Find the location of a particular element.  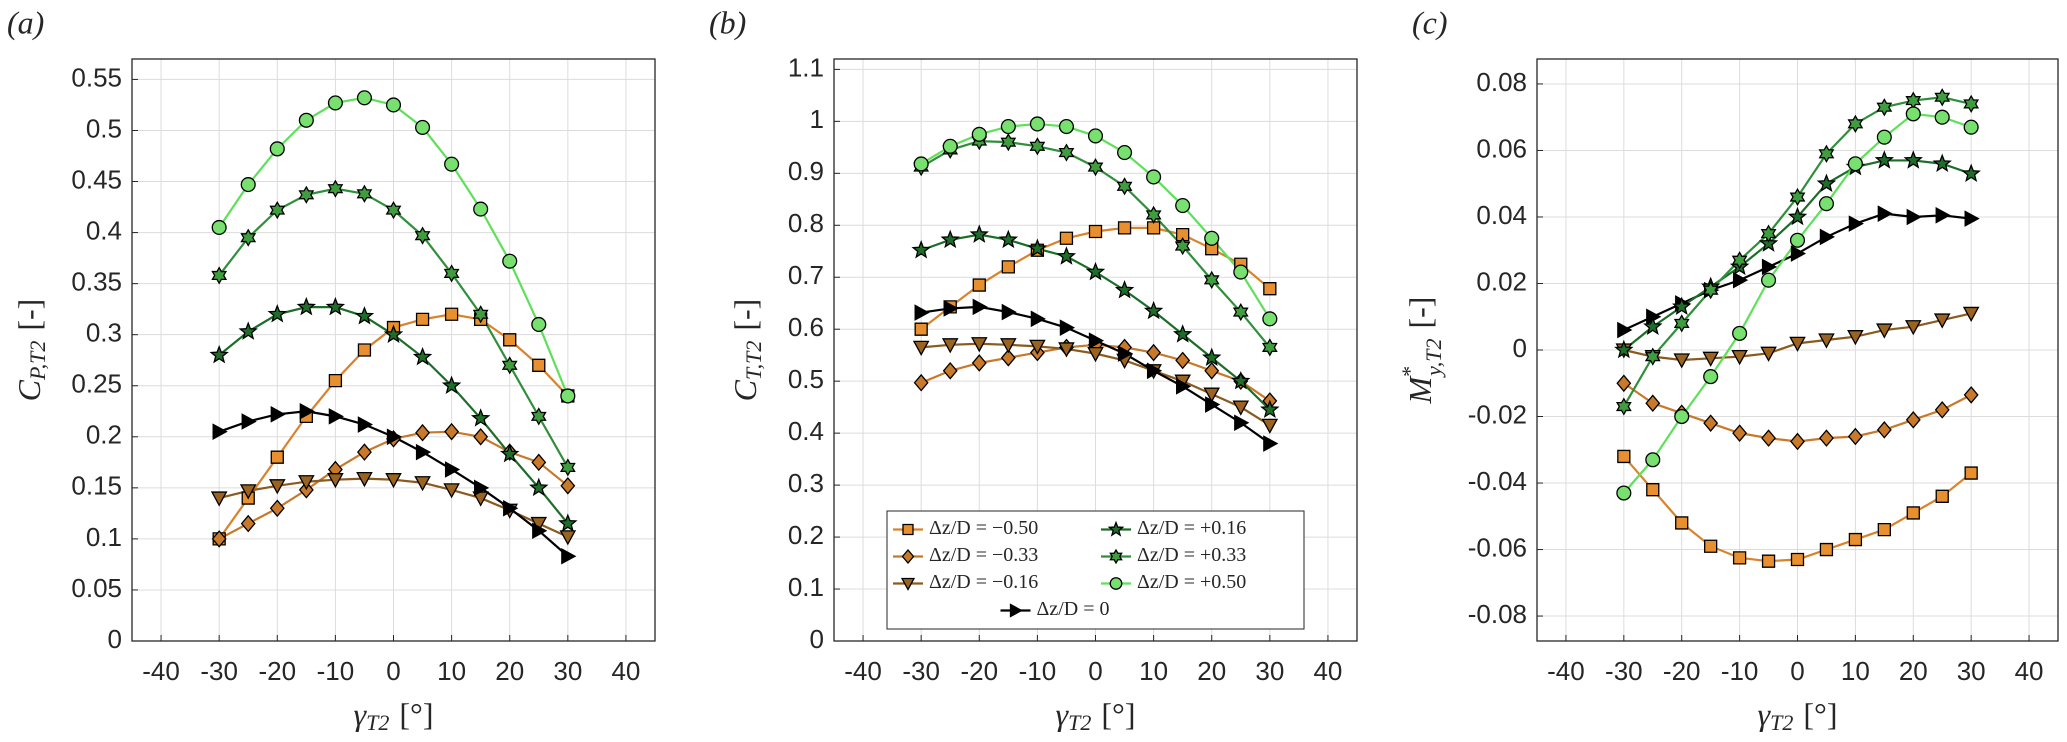

y-axis-label-subscript: P,T2 is located at coordinates (37, 361).